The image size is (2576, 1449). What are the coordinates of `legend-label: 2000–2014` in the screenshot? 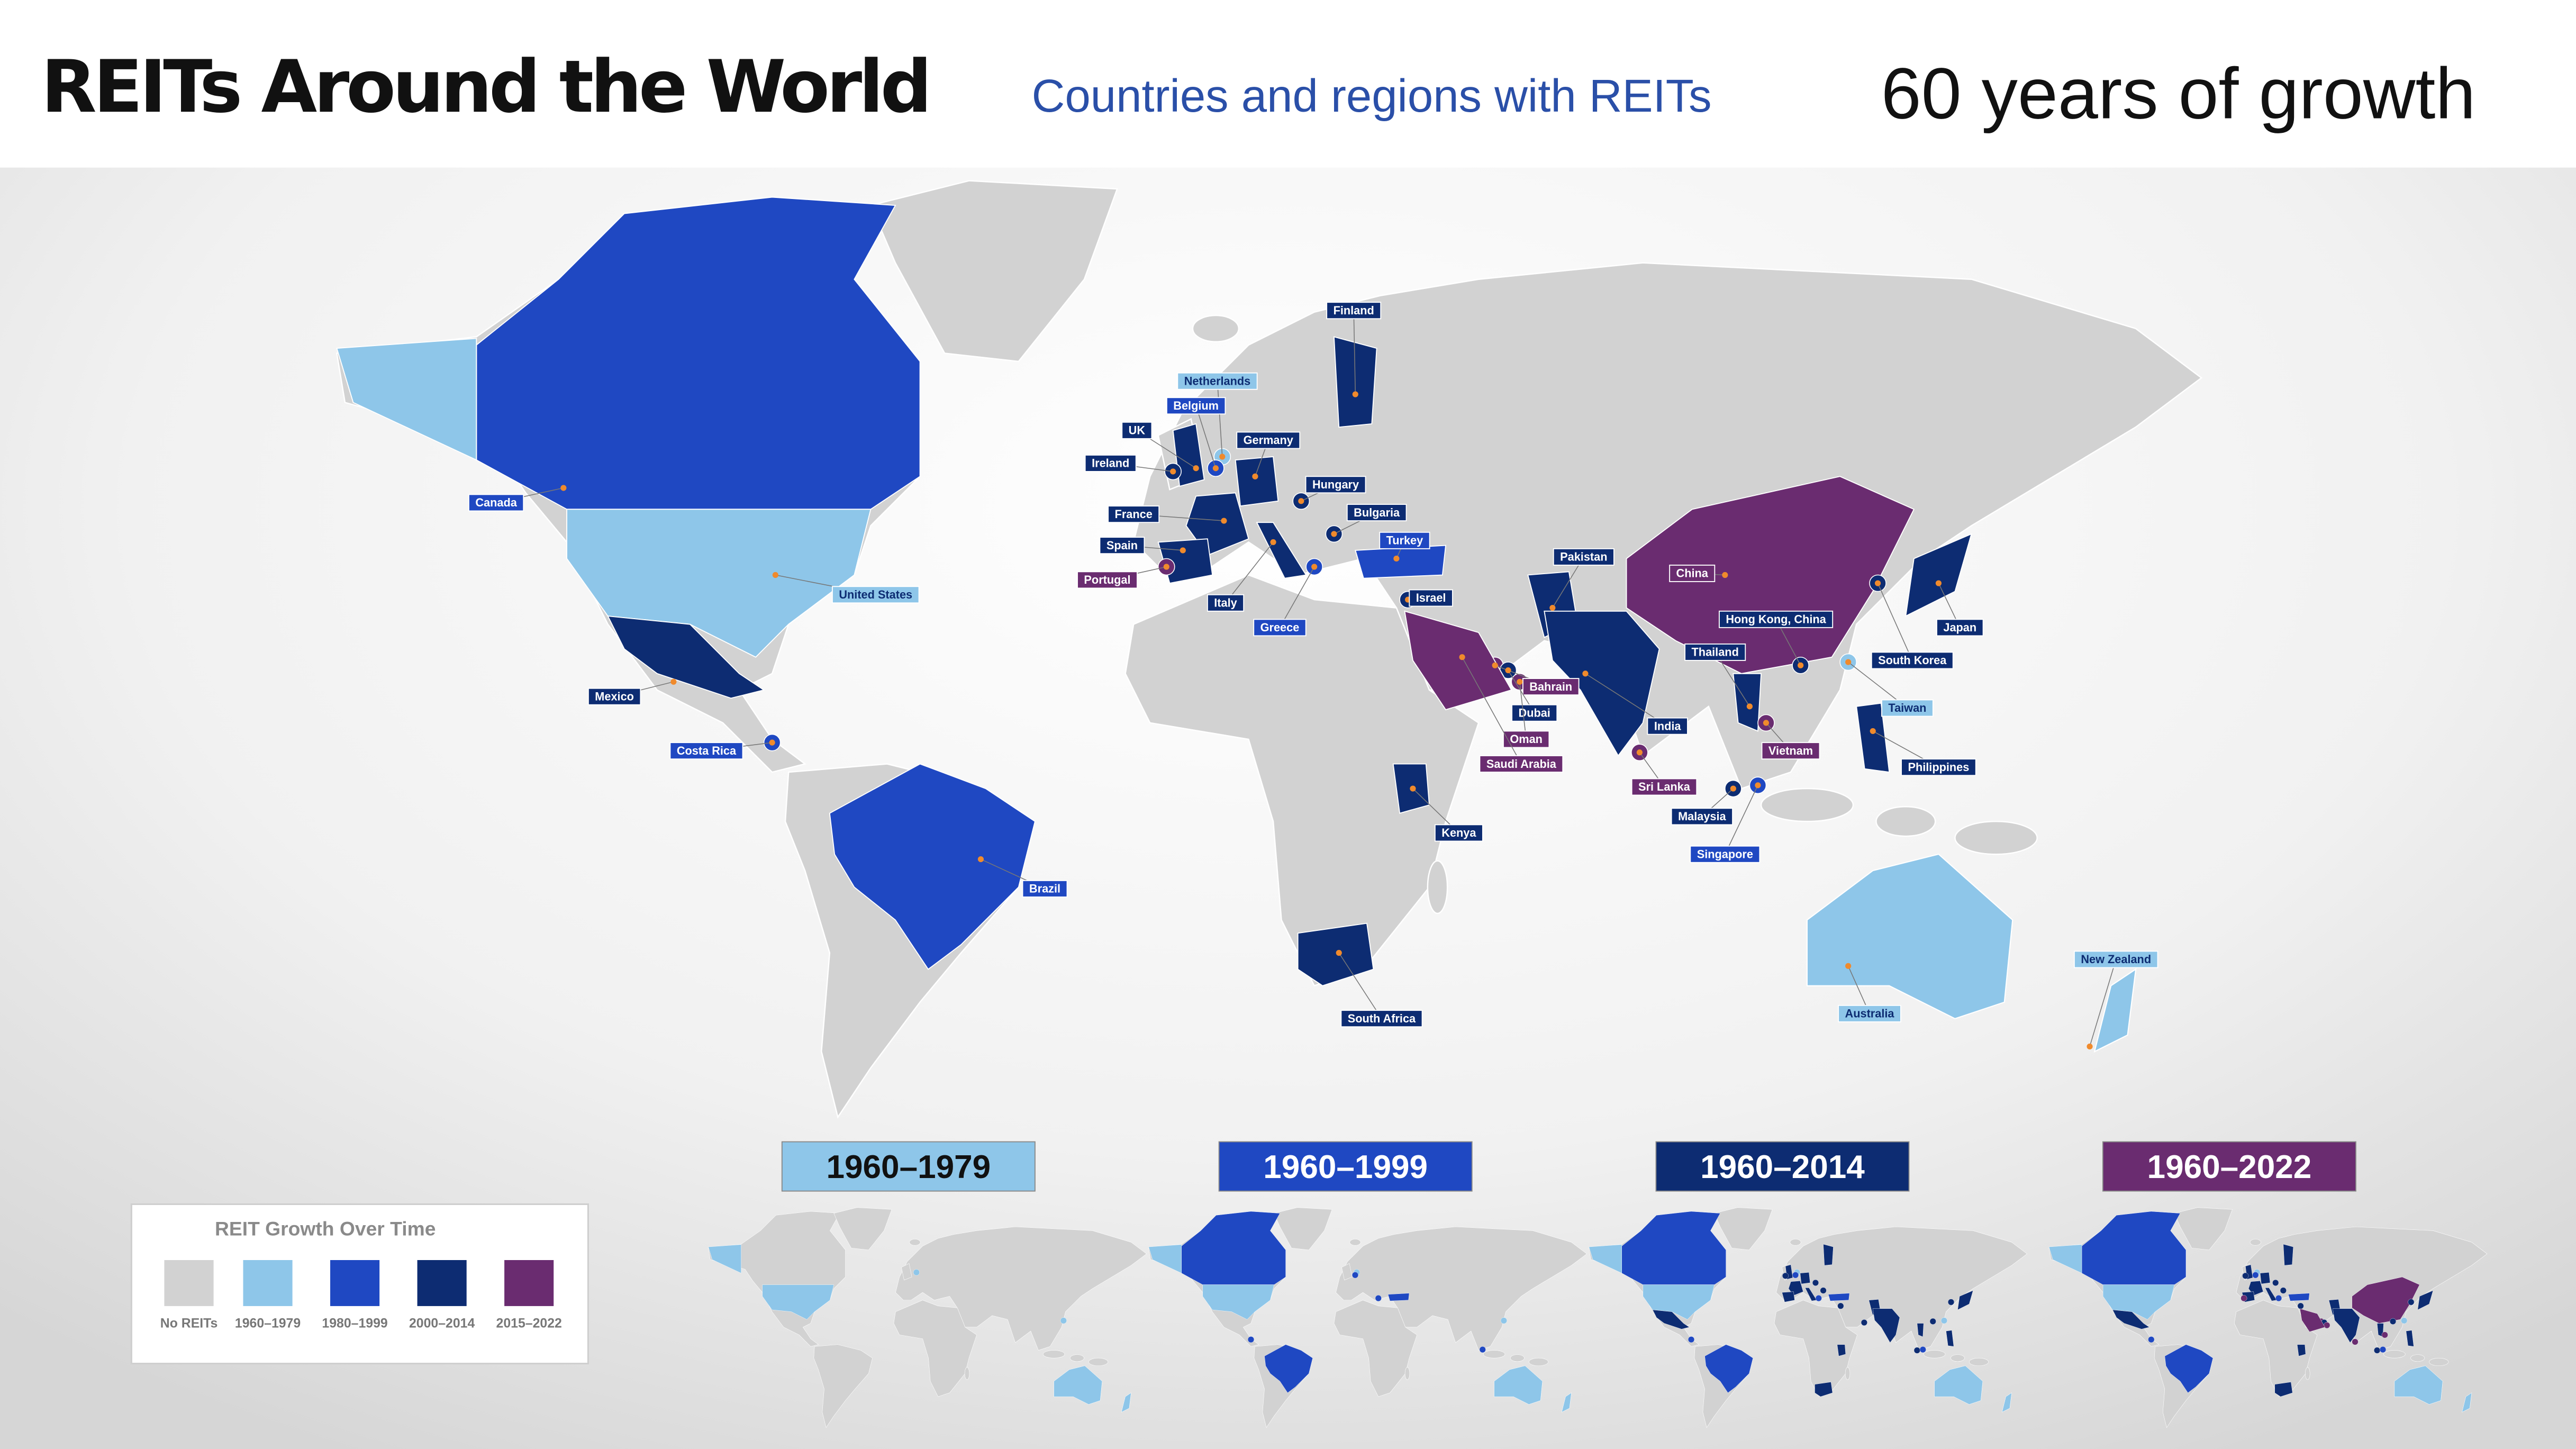 It's located at (442, 1323).